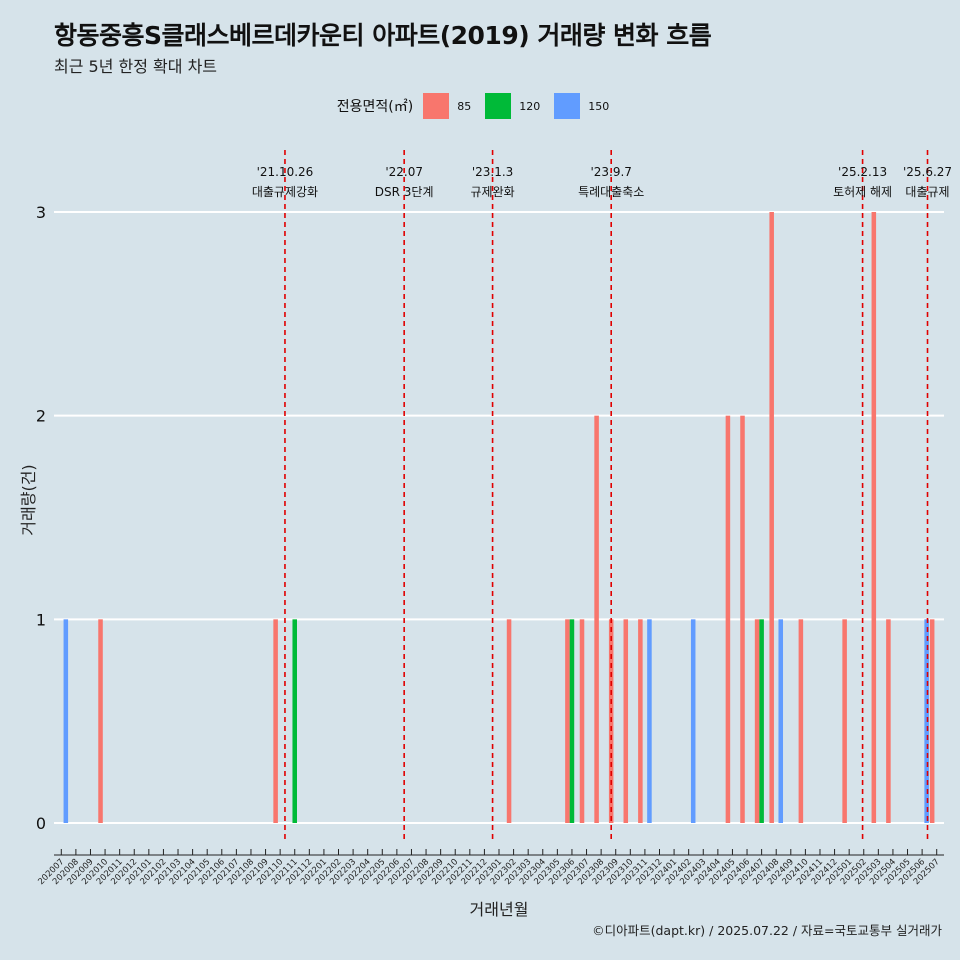 The width and height of the screenshot is (960, 960). What do you see at coordinates (862, 192) in the screenshot?
I see `annotation-label-4: 토허제 해제` at bounding box center [862, 192].